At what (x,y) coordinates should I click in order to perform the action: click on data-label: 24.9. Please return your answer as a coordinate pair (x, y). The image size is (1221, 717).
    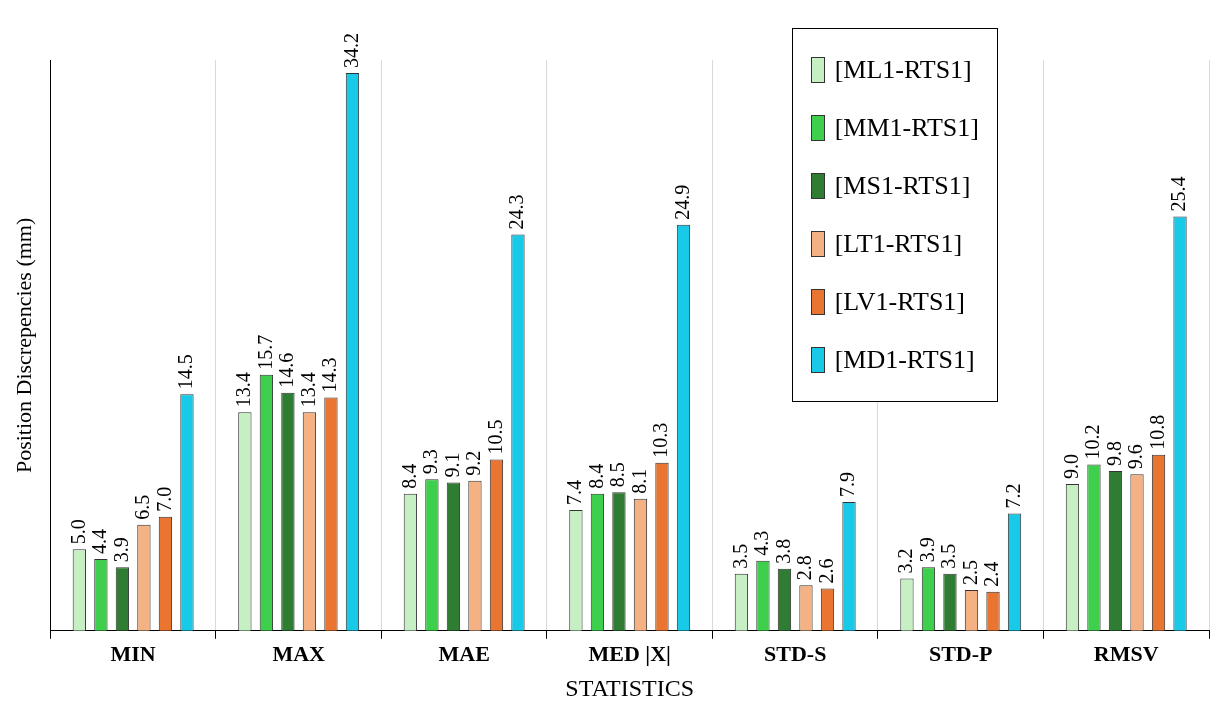
    Looking at the image, I should click on (681, 202).